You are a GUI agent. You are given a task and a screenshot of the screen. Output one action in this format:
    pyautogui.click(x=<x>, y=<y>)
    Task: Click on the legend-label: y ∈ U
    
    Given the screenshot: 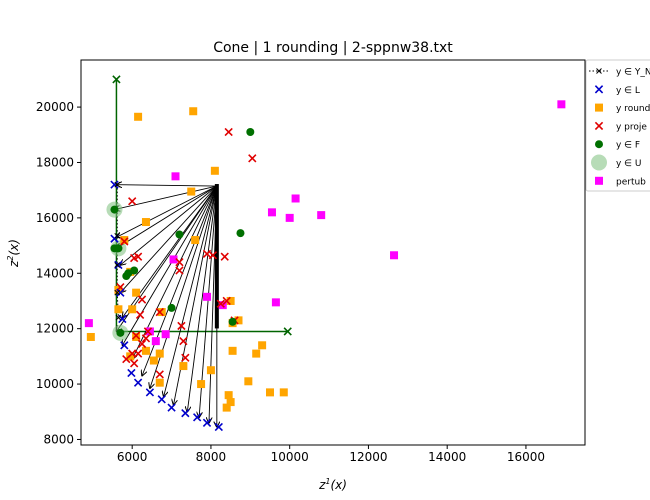 What is the action you would take?
    pyautogui.click(x=628, y=164)
    